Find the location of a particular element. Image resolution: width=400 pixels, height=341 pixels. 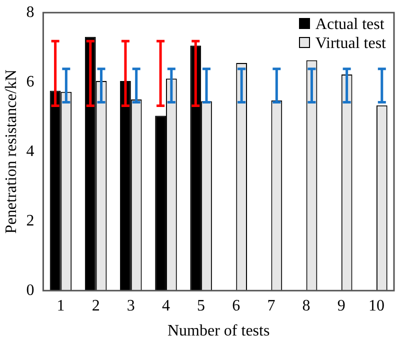

x-tick-label: 3 is located at coordinates (130, 305).